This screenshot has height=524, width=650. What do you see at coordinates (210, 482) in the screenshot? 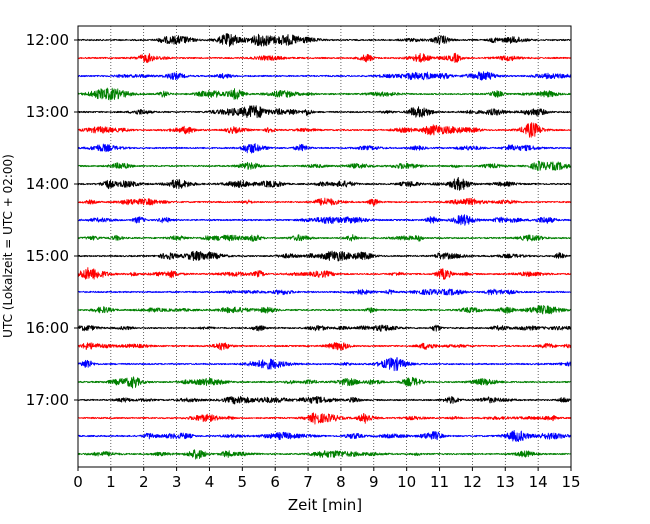
I see `x-tick-label-4: 4` at bounding box center [210, 482].